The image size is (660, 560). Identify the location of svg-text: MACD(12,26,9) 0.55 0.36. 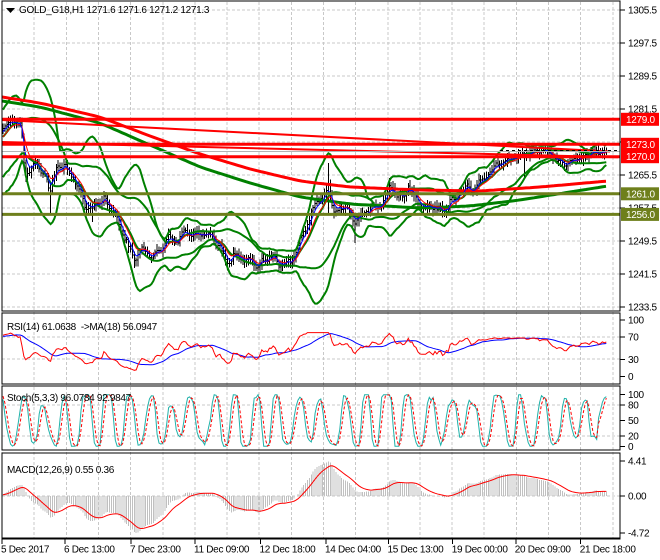
(61, 470).